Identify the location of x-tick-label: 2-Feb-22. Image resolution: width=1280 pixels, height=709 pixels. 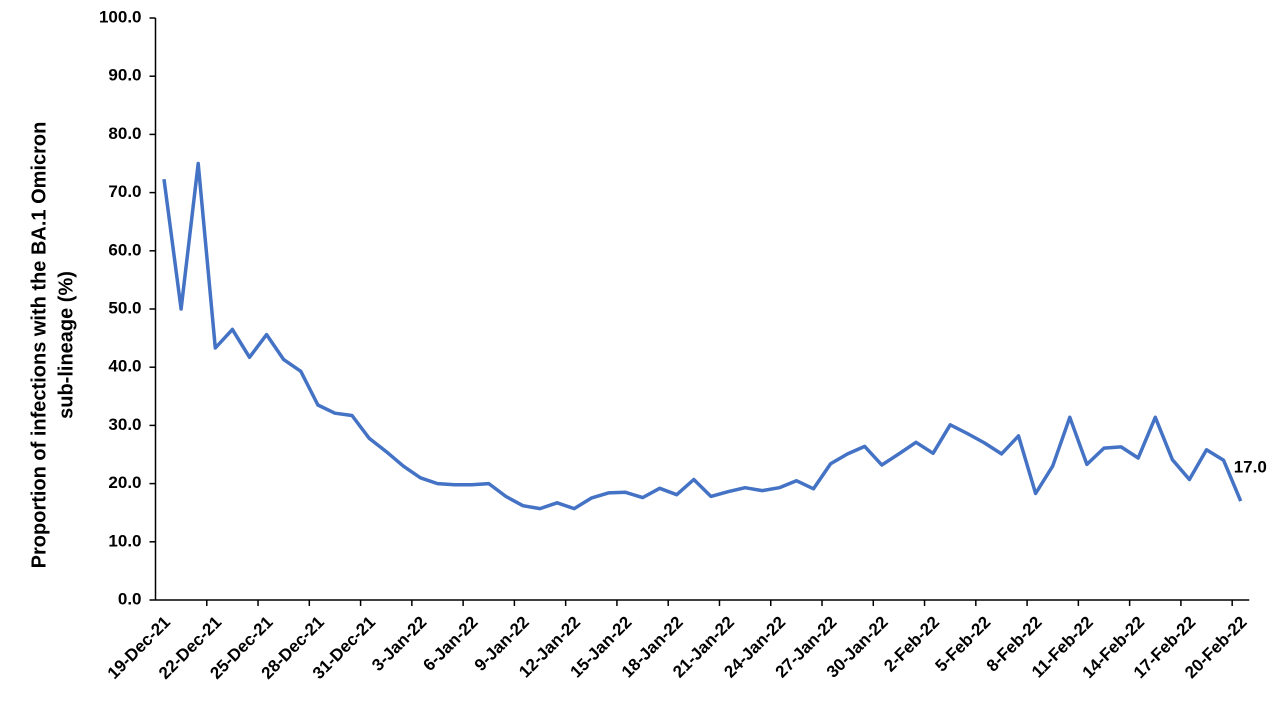
(911, 644).